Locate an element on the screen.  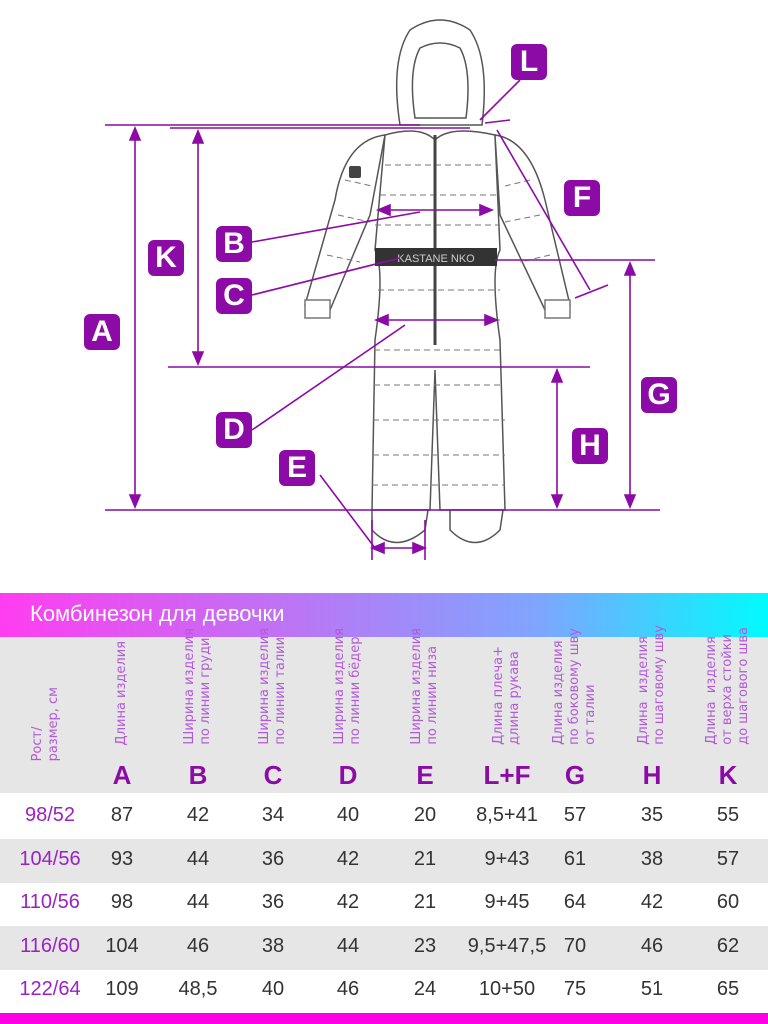
table-row: 122/64 109 48,5 40 46 24 10+50 75 51 65 is located at coordinates (384, 991).